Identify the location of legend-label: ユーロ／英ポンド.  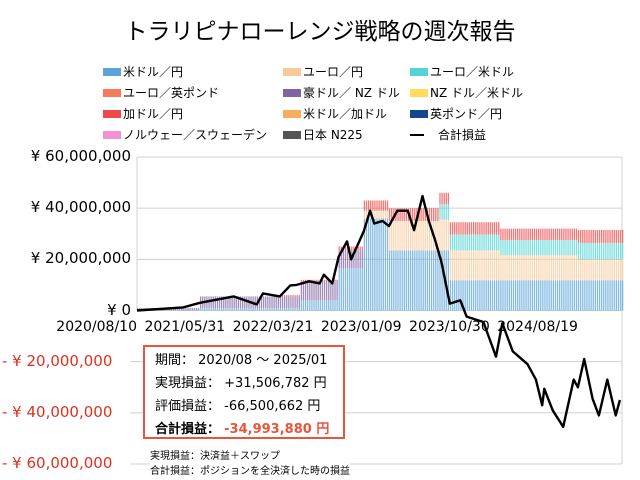
(171, 93).